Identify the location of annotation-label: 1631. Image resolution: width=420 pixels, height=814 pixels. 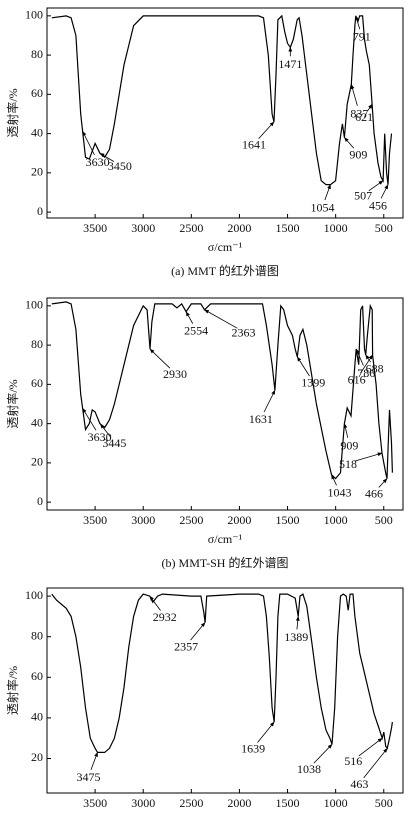
(261, 419).